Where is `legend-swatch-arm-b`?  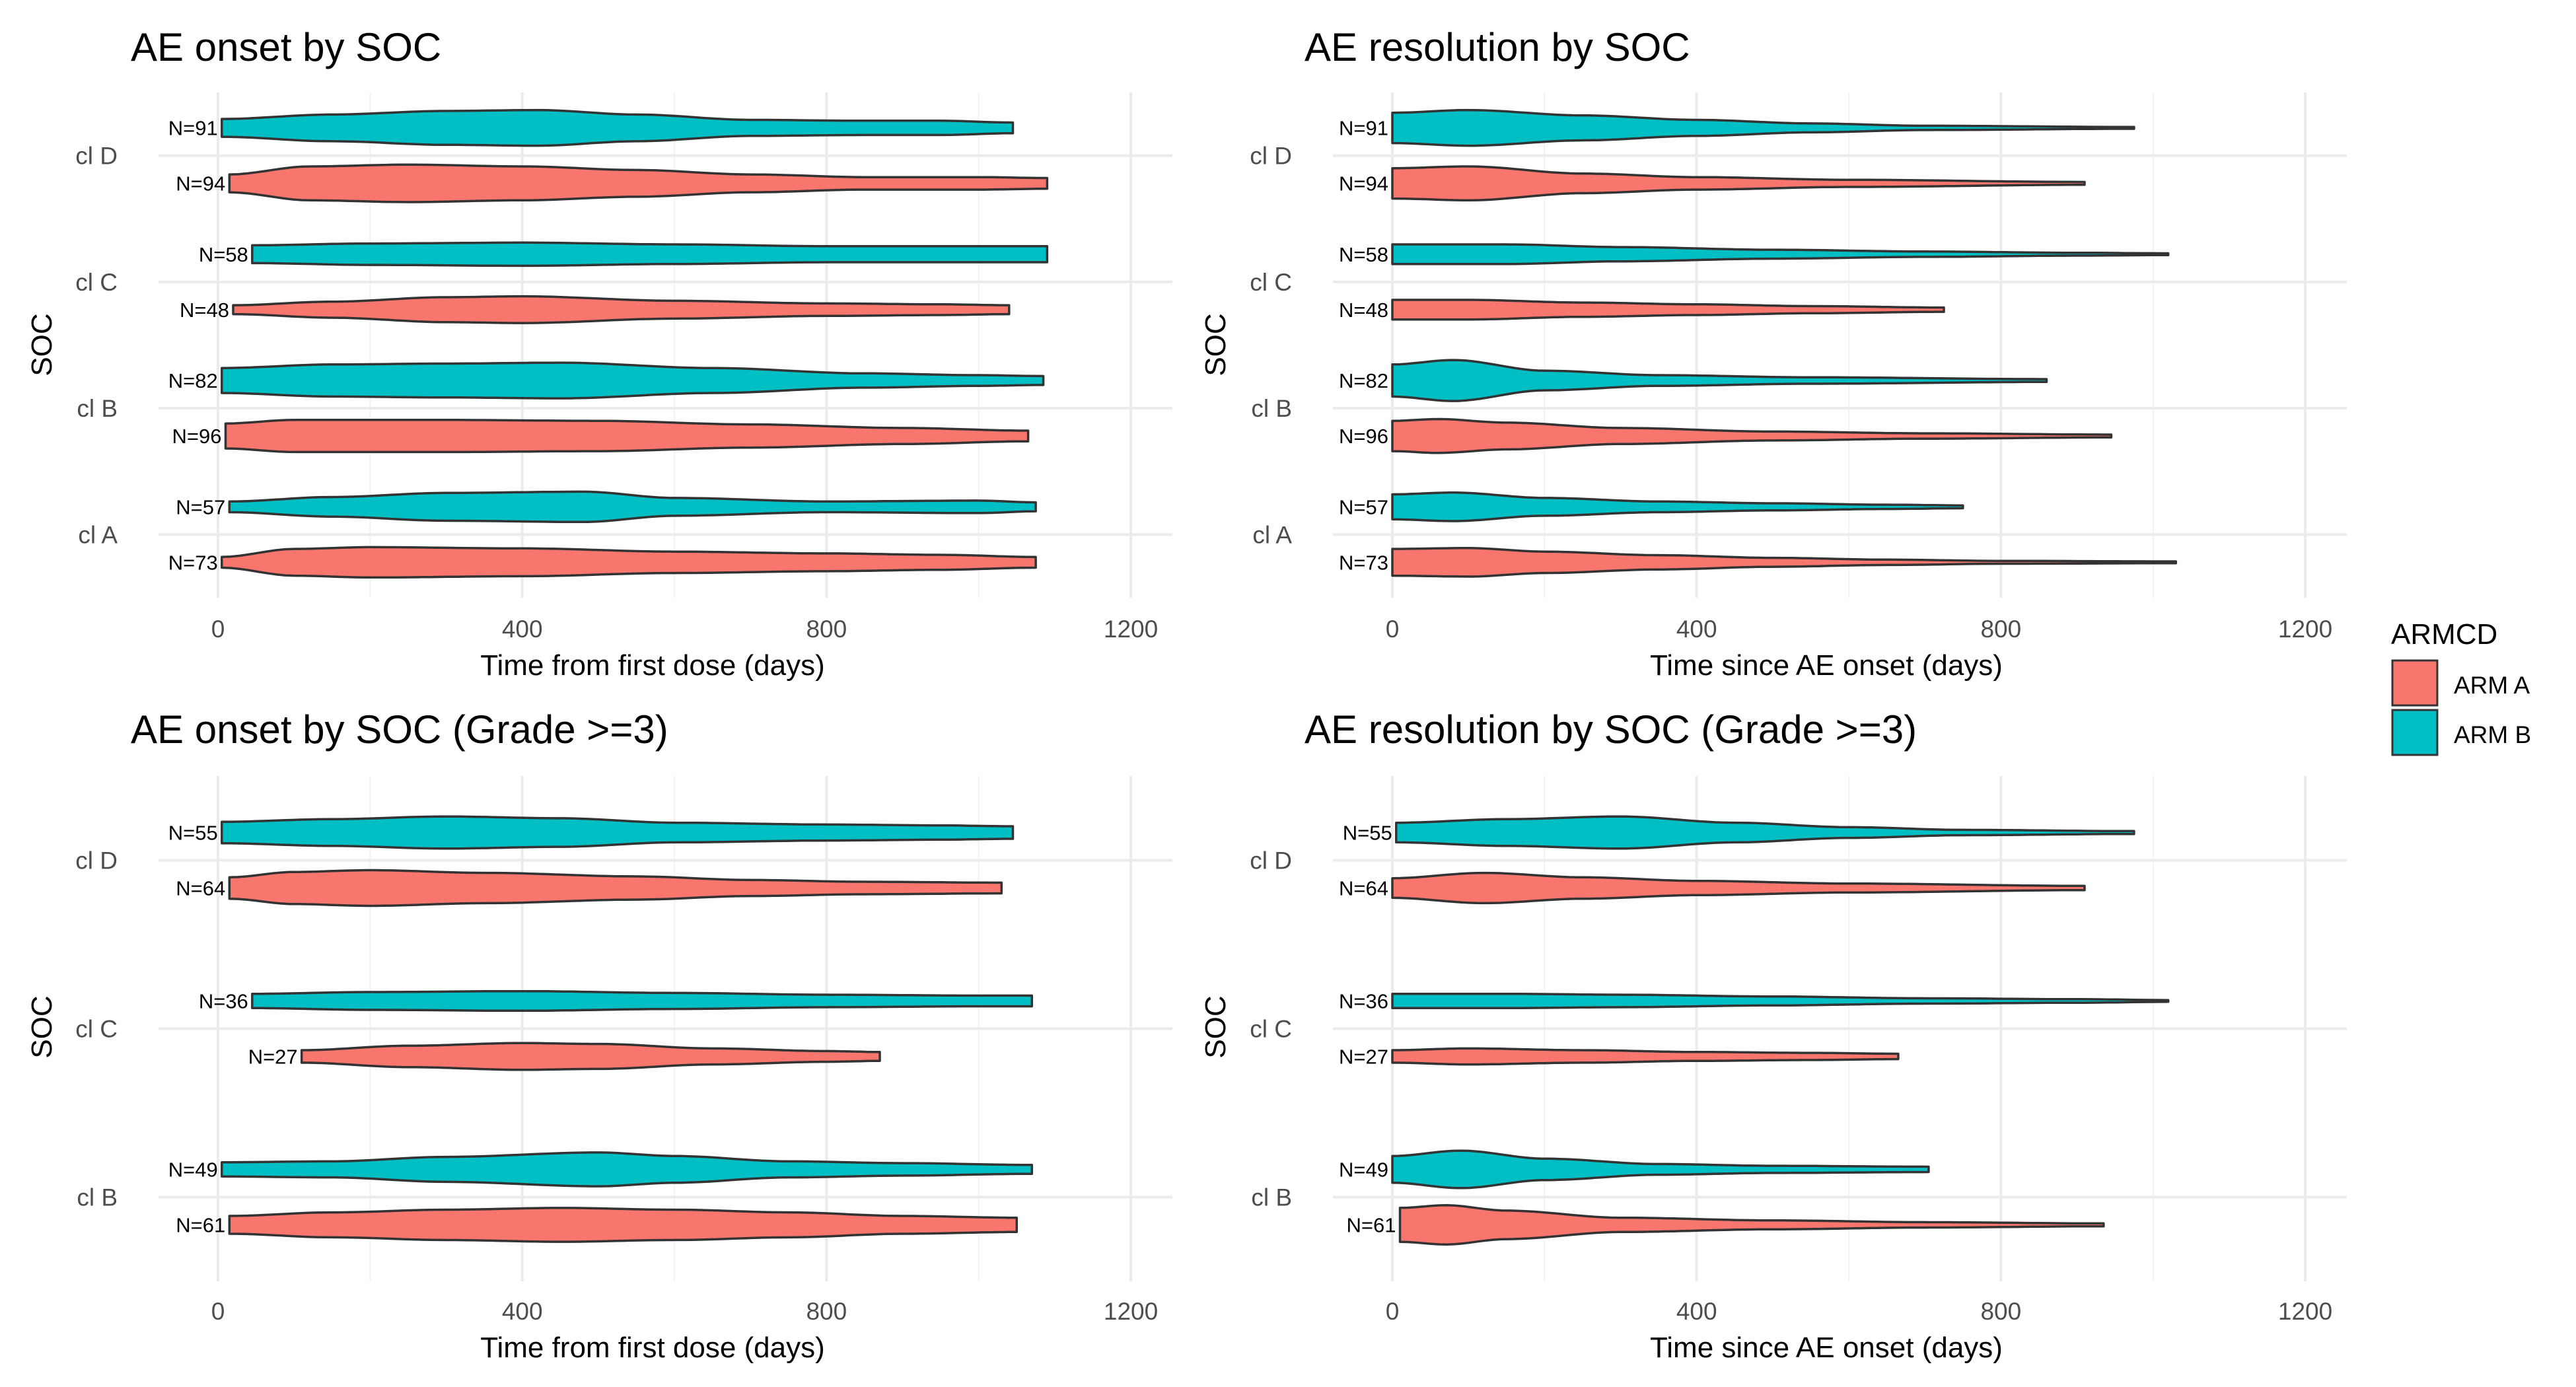
legend-swatch-arm-b is located at coordinates (2415, 732).